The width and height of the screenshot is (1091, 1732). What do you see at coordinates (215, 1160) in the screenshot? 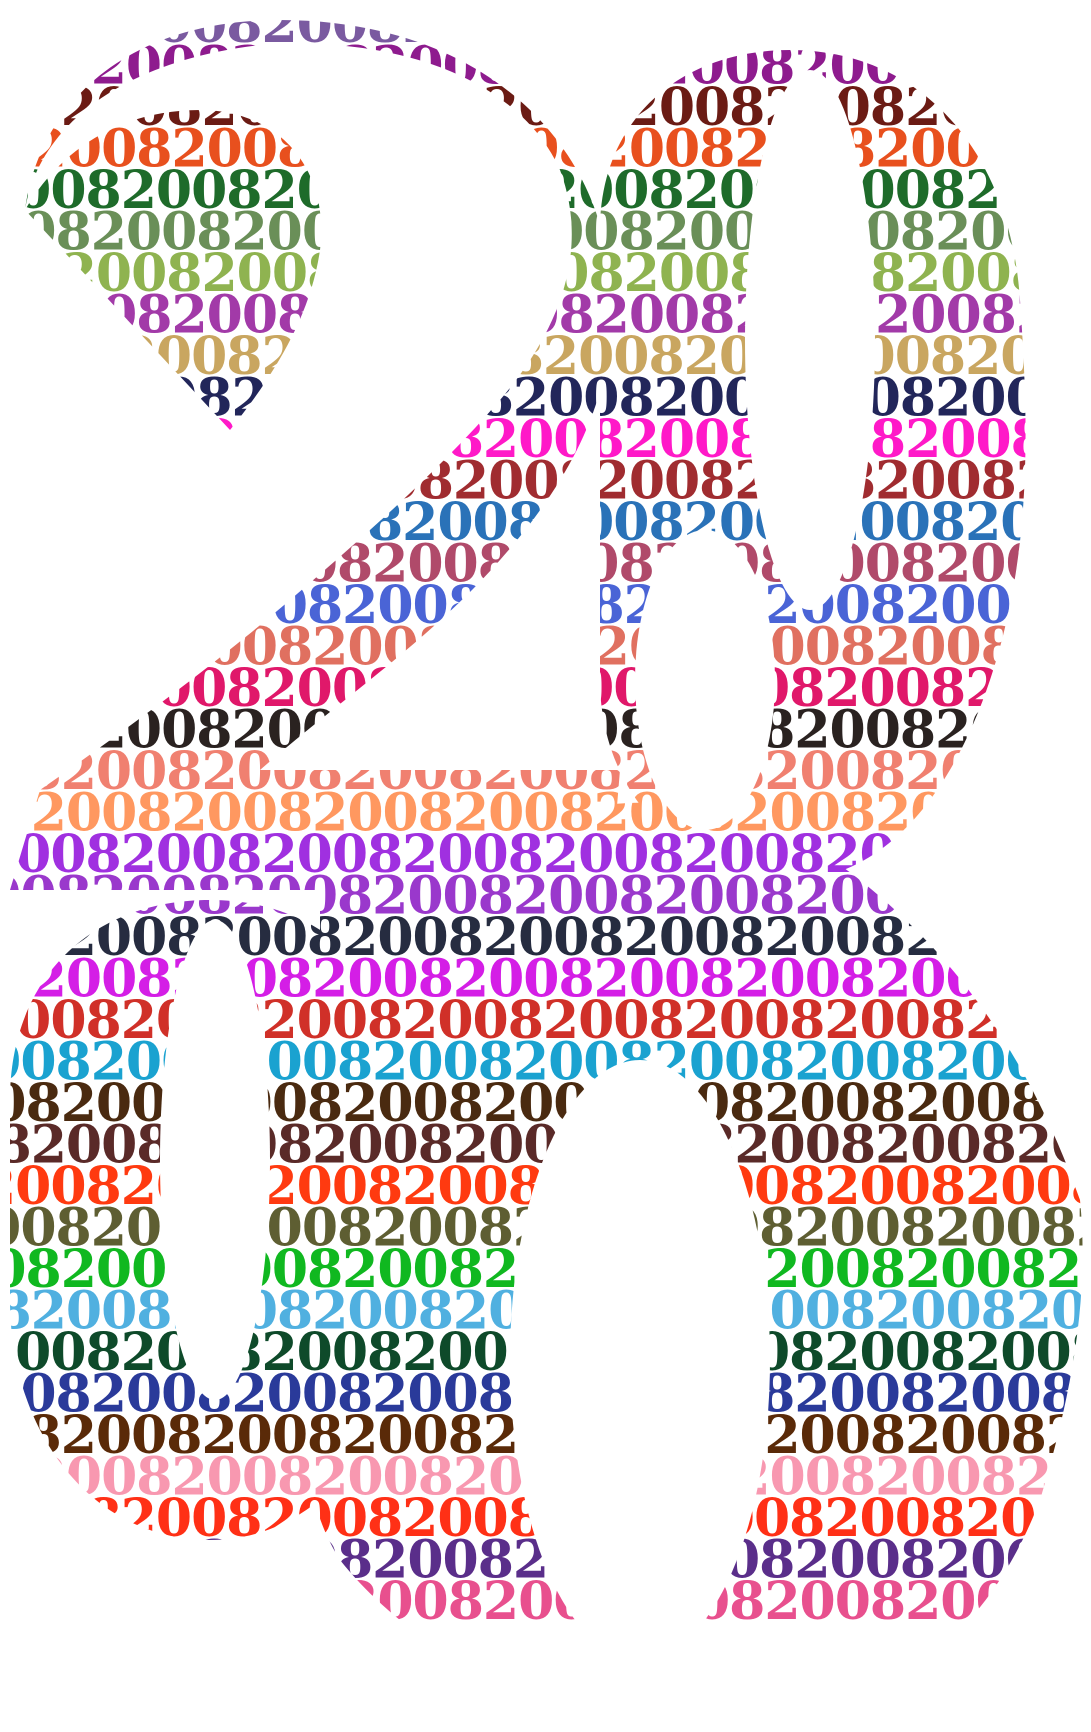
I see `zero-bottom-counter` at bounding box center [215, 1160].